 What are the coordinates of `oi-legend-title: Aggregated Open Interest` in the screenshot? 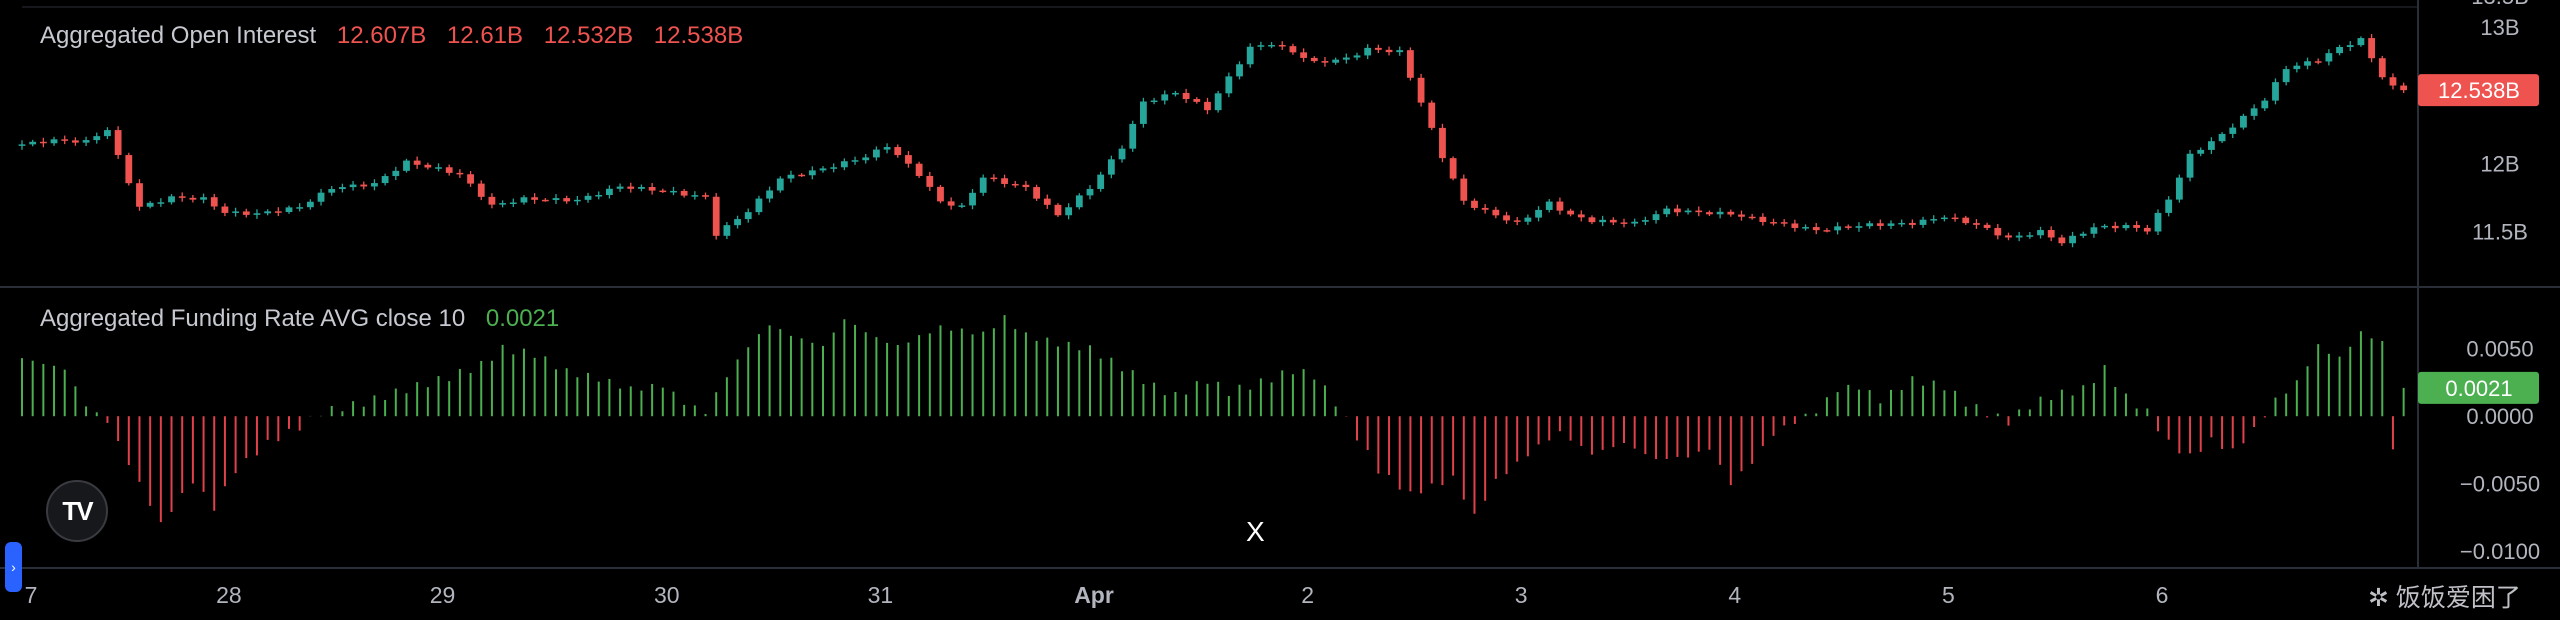 It's located at (178, 35).